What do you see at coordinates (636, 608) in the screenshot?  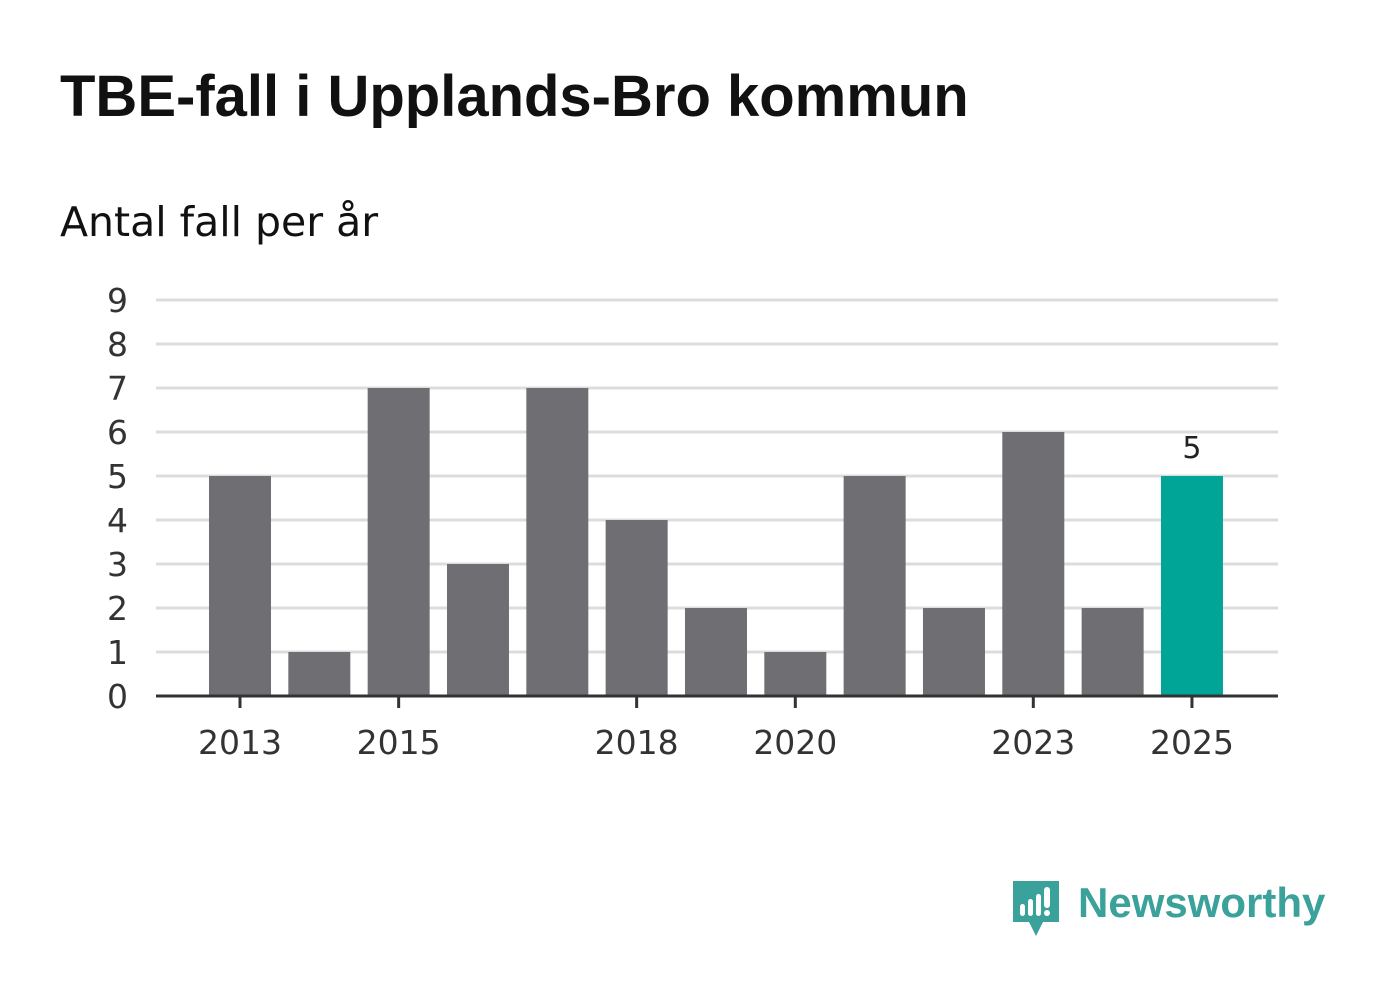 I see `bar-2018` at bounding box center [636, 608].